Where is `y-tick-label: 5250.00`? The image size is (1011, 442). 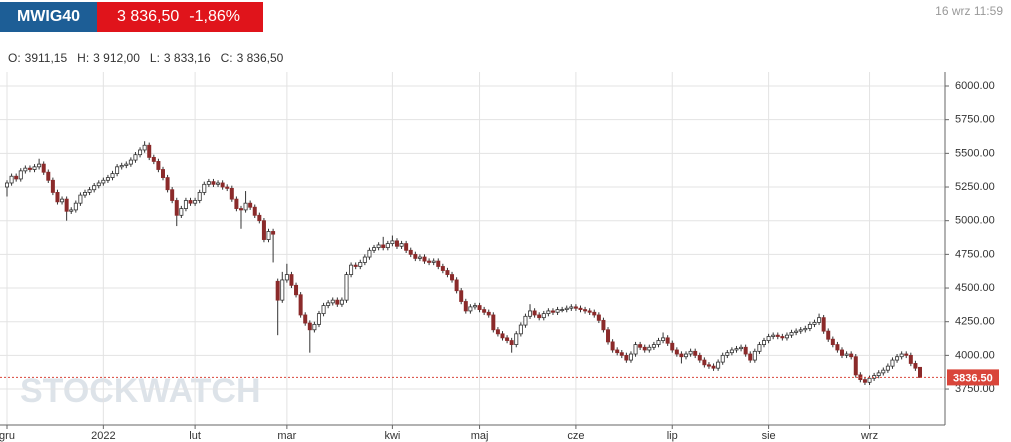
y-tick-label: 5250.00 is located at coordinates (975, 187).